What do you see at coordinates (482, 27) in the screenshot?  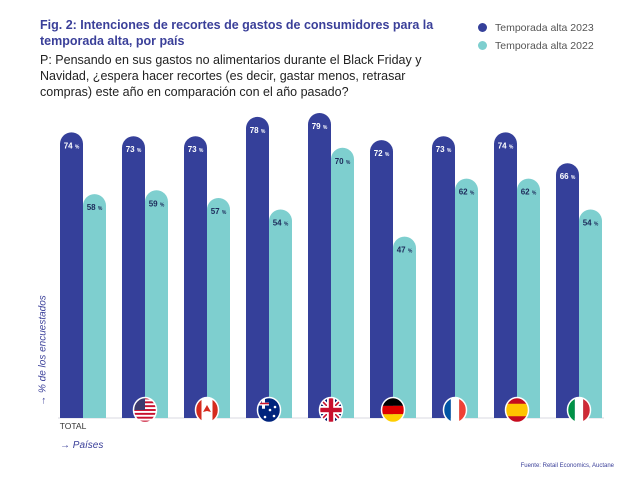 I see `legend-swatch-2023` at bounding box center [482, 27].